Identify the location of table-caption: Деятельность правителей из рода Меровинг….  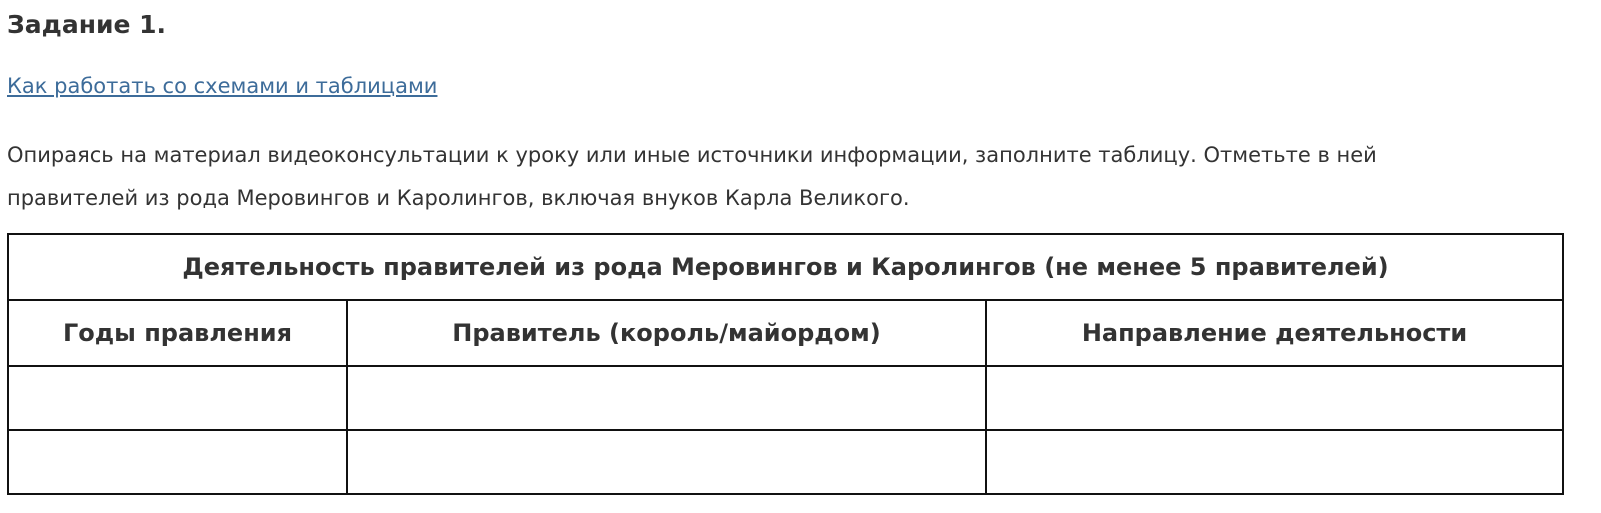
(785, 267).